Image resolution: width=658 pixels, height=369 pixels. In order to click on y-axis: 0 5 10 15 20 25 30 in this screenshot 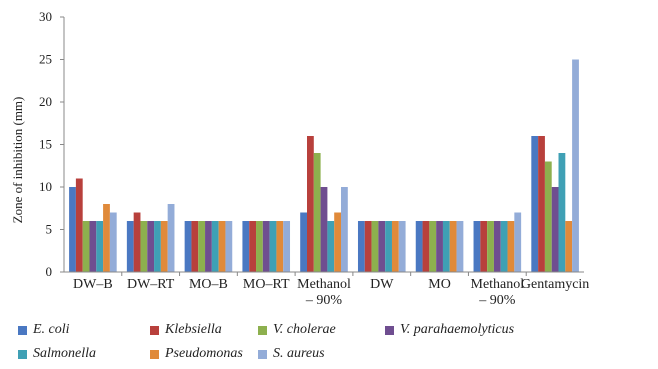, I will do `click(51, 144)`.